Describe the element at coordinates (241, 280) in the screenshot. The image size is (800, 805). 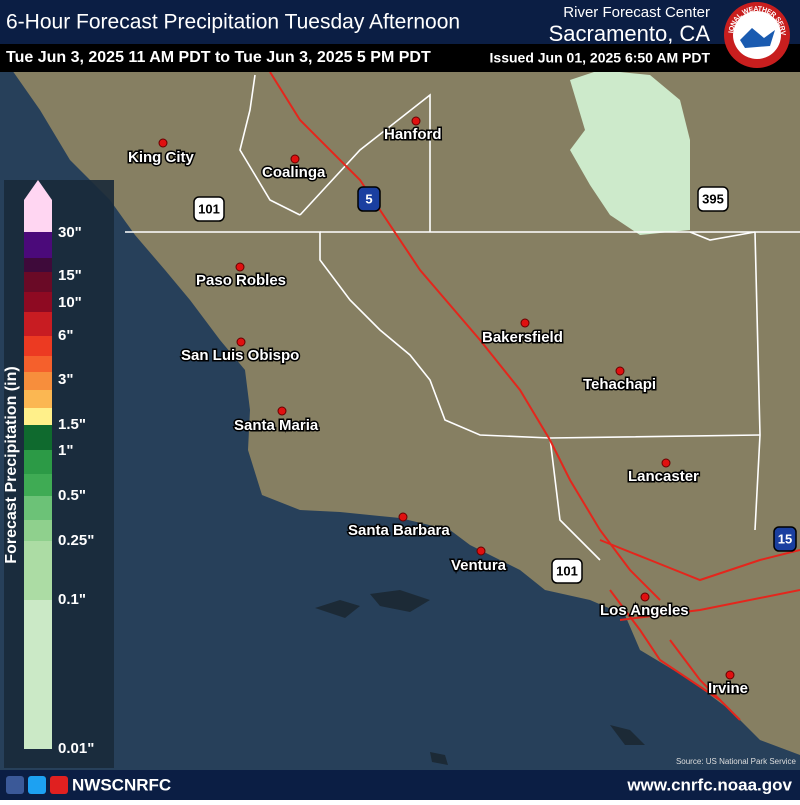
I see `city-label: Paso Robles` at that location.